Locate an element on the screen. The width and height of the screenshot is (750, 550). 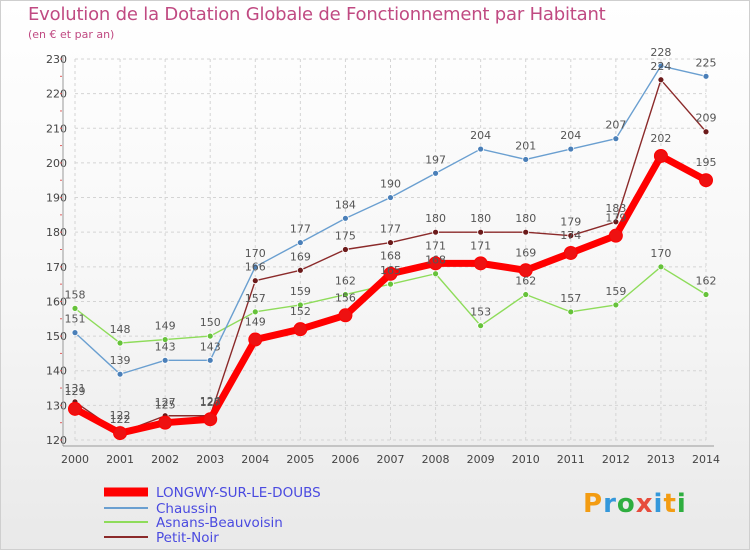
data-label-1: 170 is located at coordinates (255, 253).